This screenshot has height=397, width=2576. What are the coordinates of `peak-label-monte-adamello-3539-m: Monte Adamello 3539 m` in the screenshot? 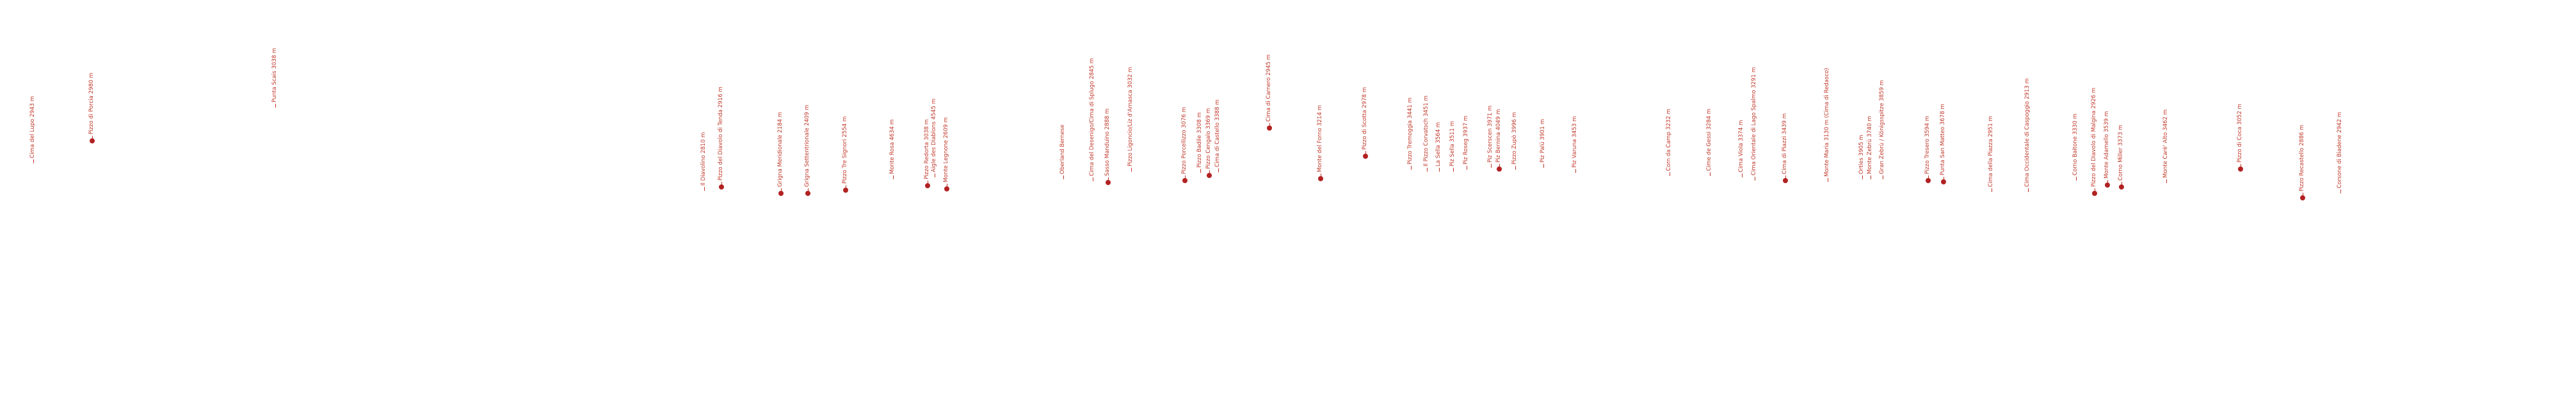 It's located at (2107, 145).